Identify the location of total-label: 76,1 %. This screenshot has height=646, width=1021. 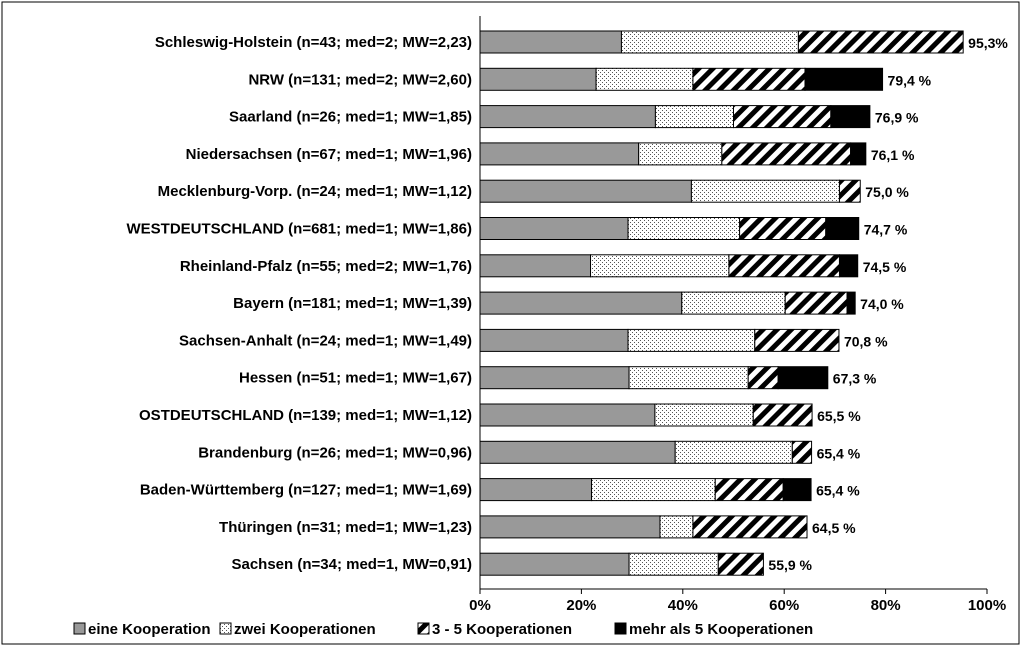
(893, 155).